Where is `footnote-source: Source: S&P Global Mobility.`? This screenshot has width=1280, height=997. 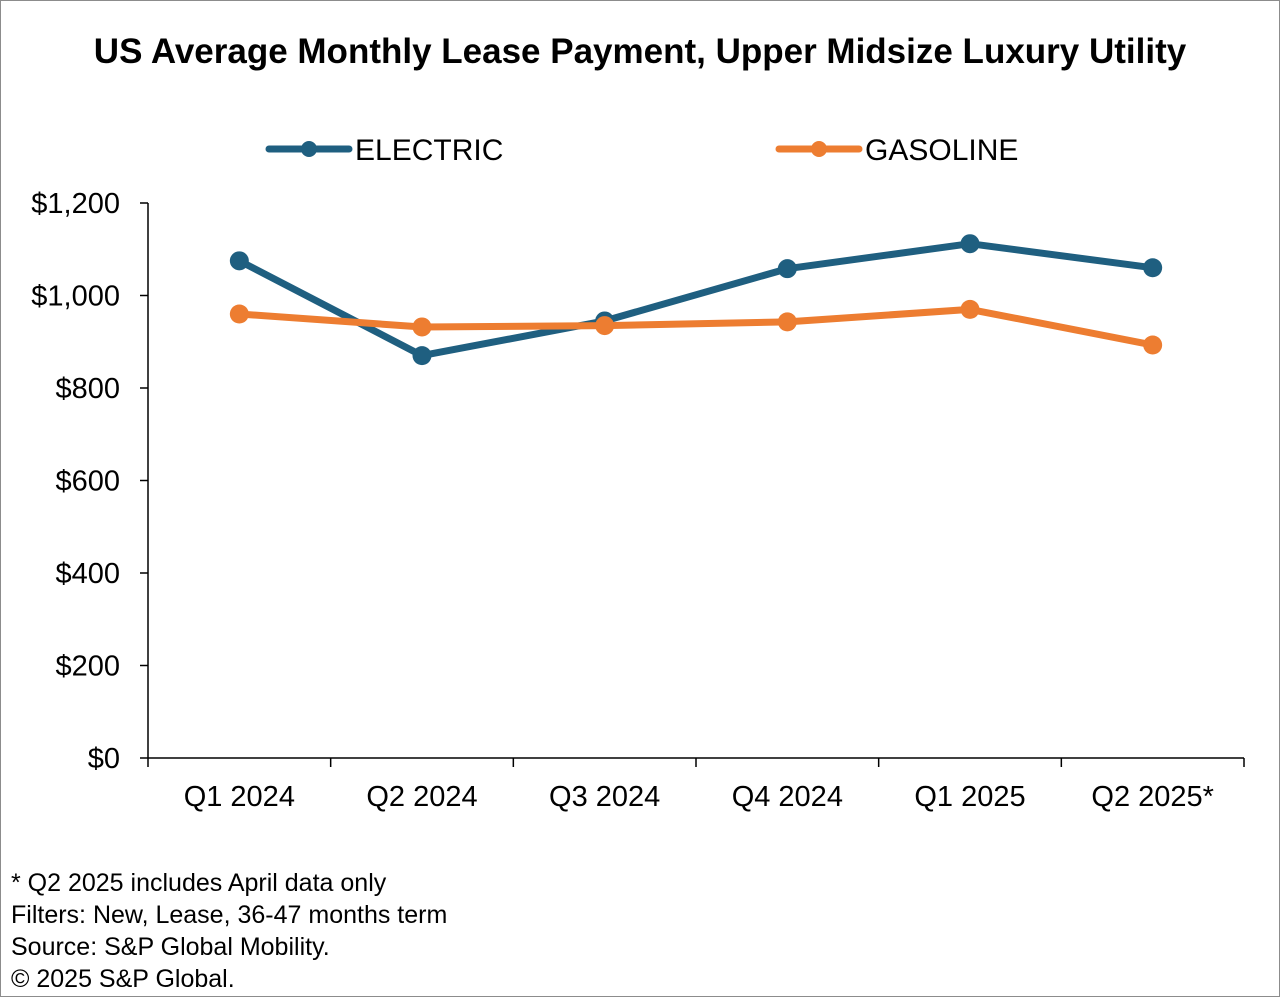
footnote-source: Source: S&P Global Mobility. is located at coordinates (170, 947).